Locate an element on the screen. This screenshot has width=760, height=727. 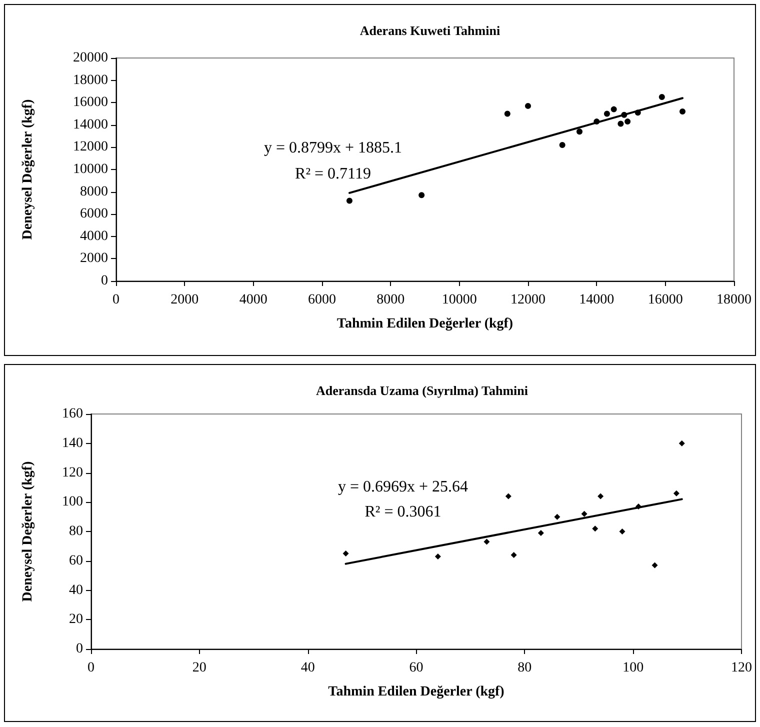
x-tick-label: 14000 is located at coordinates (596, 300).